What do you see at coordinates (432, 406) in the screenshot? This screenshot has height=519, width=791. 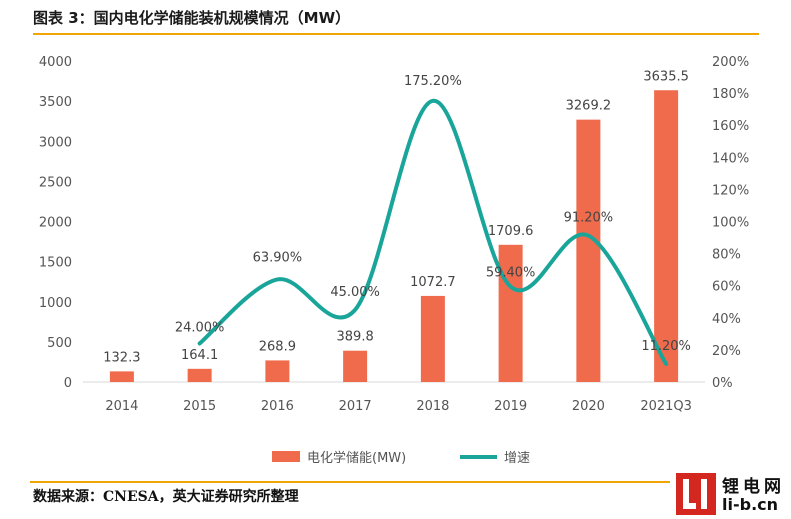 I see `x-tick-label: 2018` at bounding box center [432, 406].